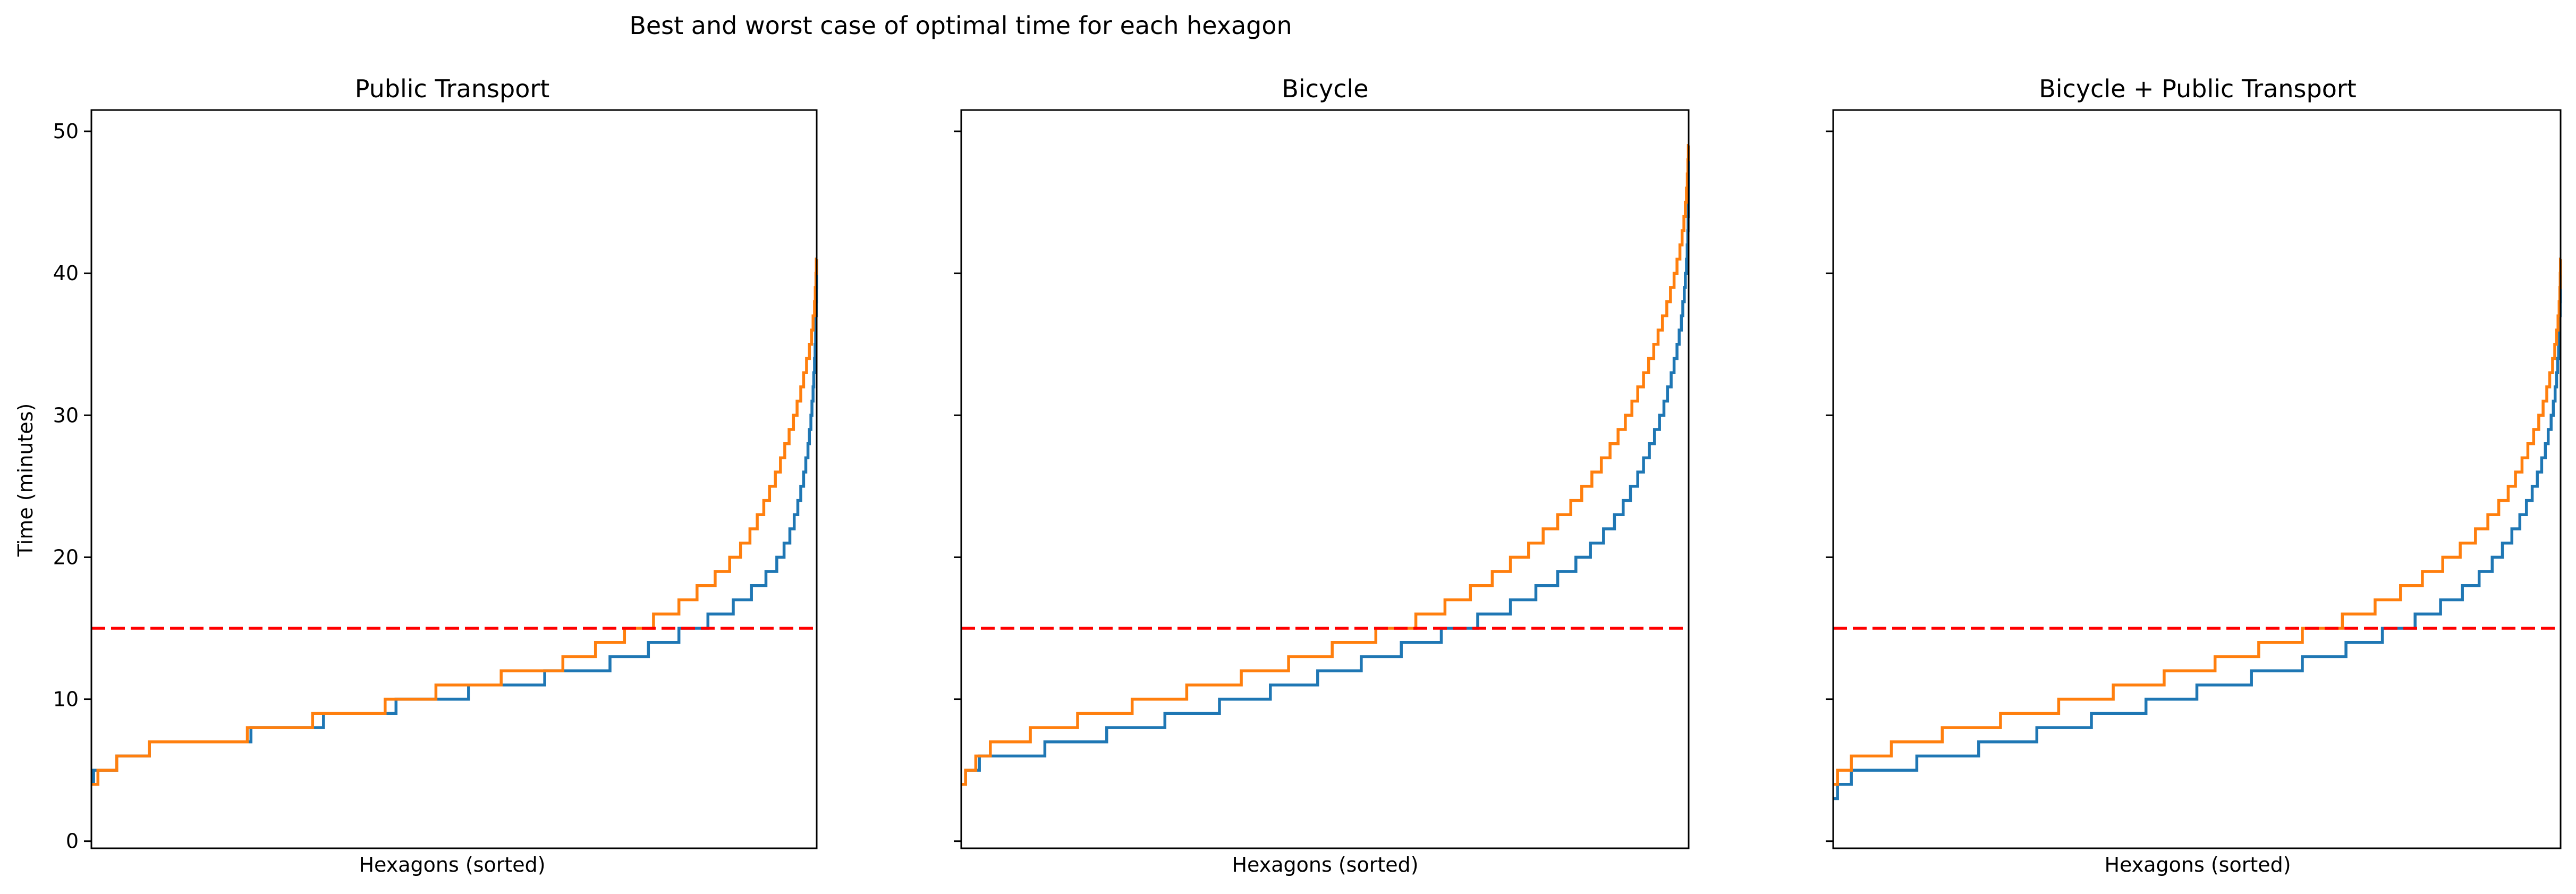 The image size is (2576, 894). Describe the element at coordinates (26, 480) in the screenshot. I see `y-axis-label: Time (minutes)` at that location.